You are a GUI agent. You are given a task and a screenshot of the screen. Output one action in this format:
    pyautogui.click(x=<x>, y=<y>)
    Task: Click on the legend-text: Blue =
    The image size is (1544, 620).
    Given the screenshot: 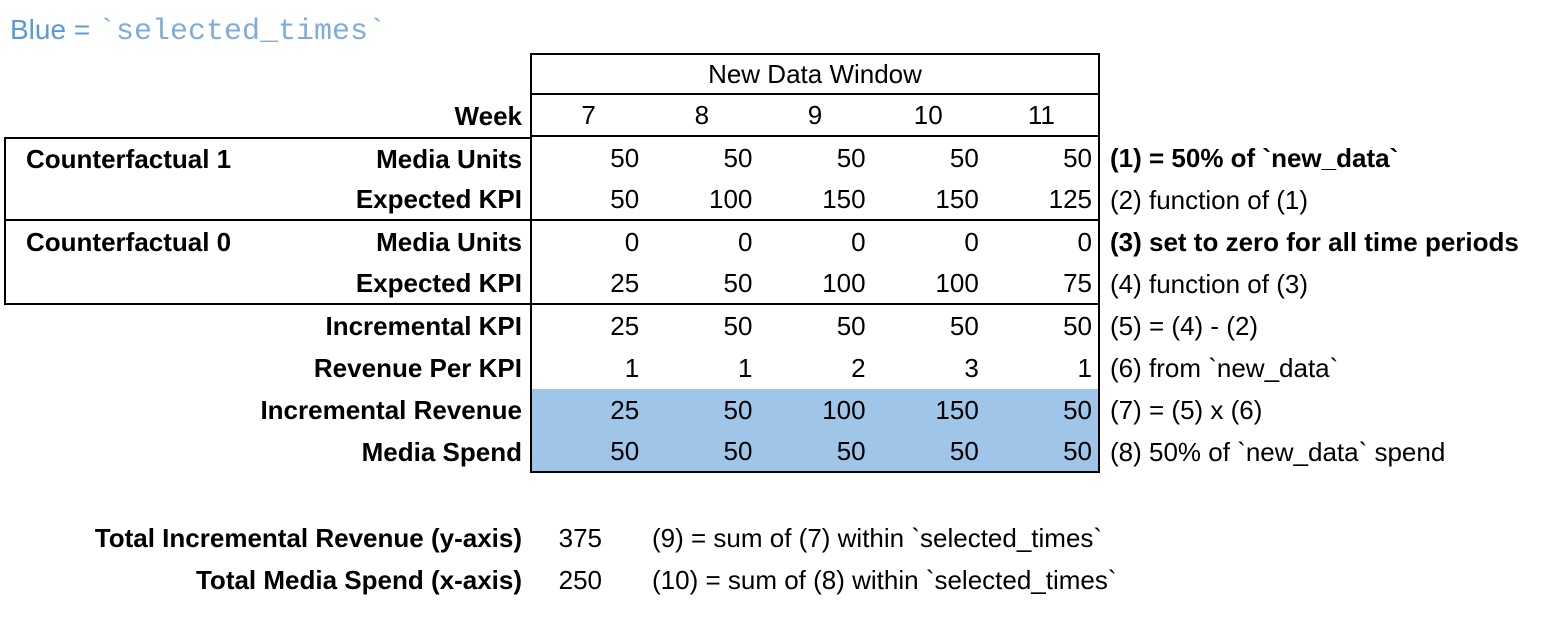 What is the action you would take?
    pyautogui.click(x=54, y=29)
    